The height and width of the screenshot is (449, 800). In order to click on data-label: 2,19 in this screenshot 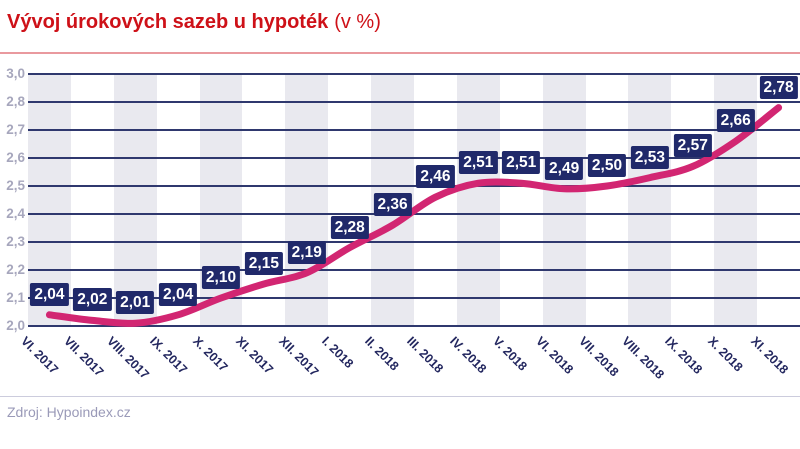, I will do `click(306, 252)`.